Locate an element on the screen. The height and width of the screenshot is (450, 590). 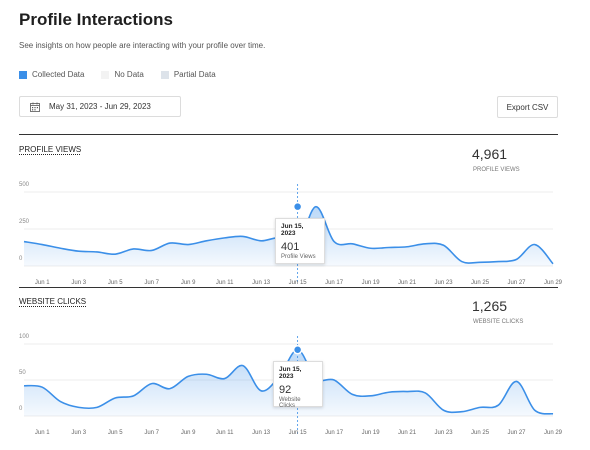
calendar-icon is located at coordinates (35, 107).